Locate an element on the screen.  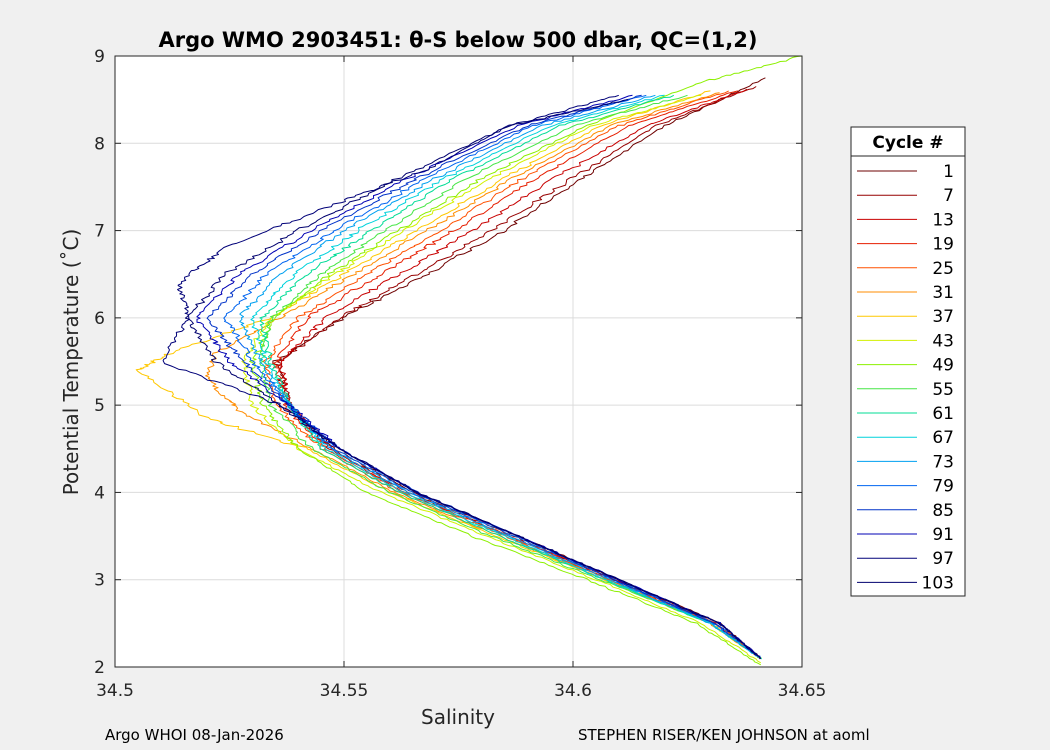
y-axis-label: Potential Temperature (˚C) is located at coordinates (71, 362).